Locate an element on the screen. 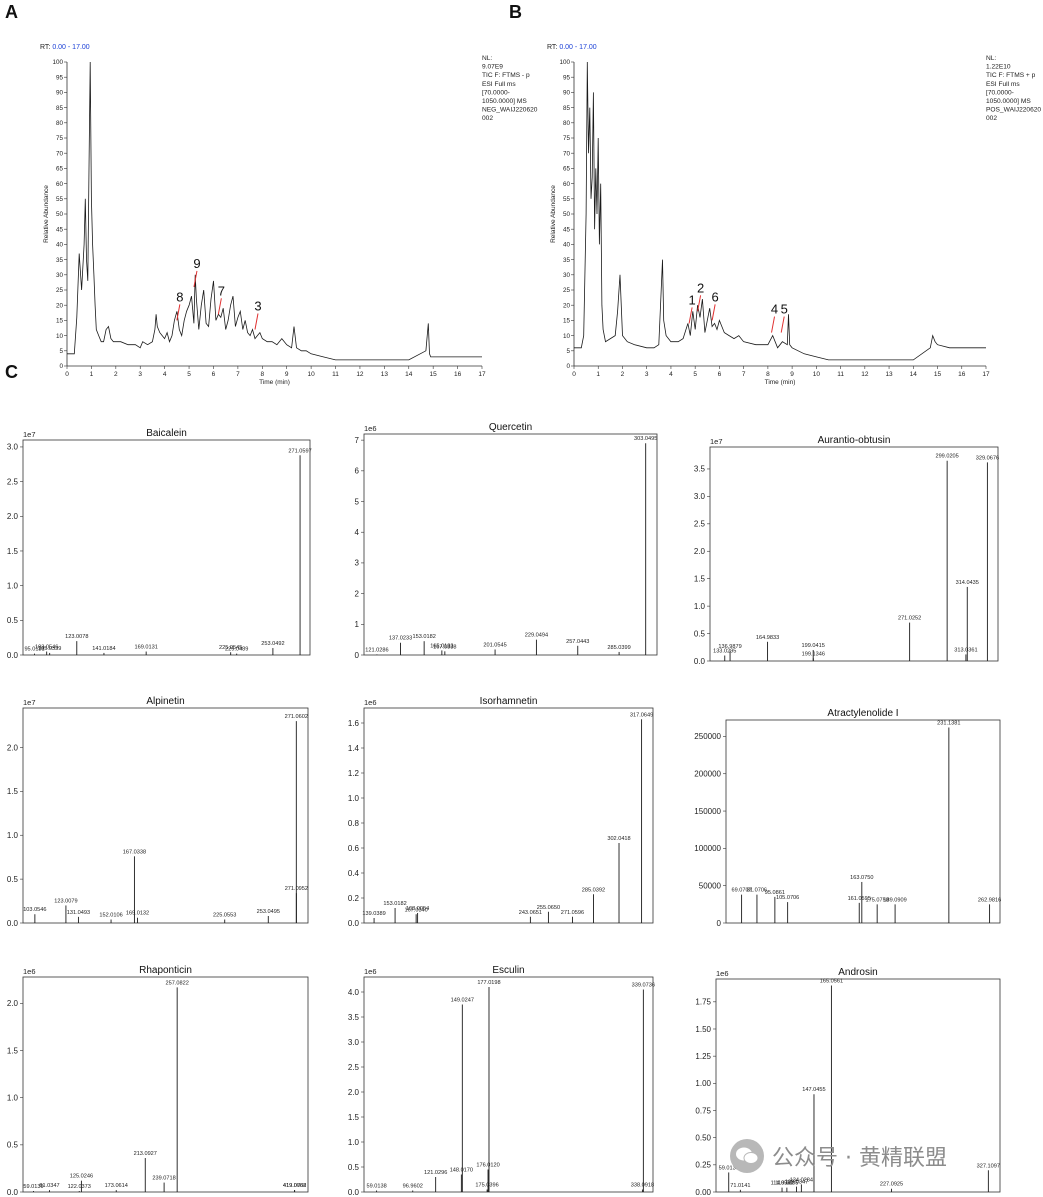 The width and height of the screenshot is (1043, 1197). peak-mz-label: 299.0205 is located at coordinates (946, 457).